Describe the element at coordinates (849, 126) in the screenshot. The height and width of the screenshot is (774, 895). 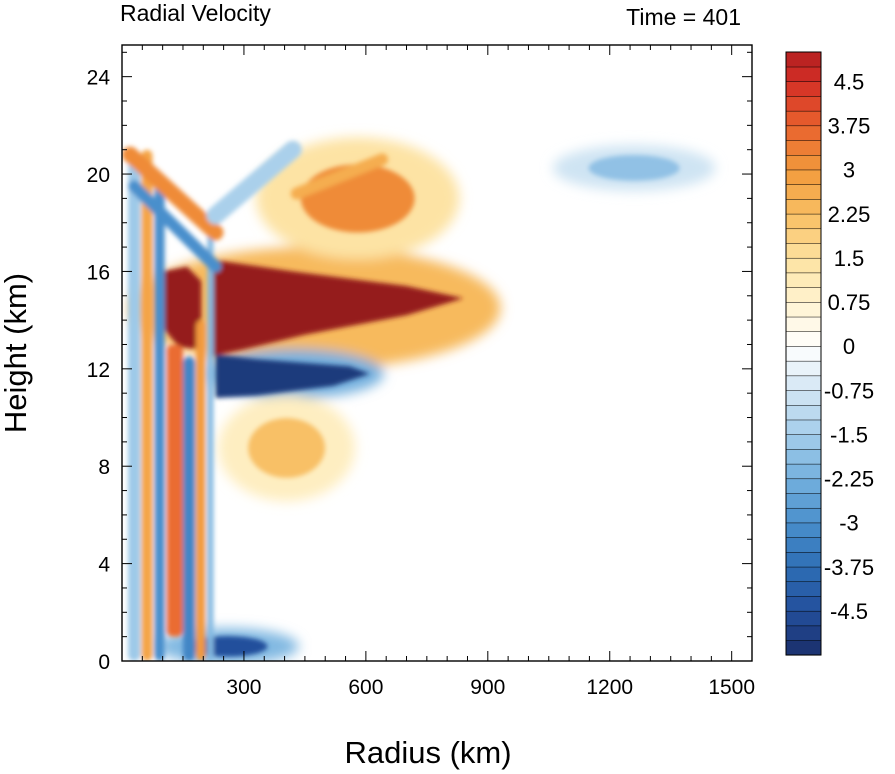
I see `colorbar-label: 3.75` at that location.